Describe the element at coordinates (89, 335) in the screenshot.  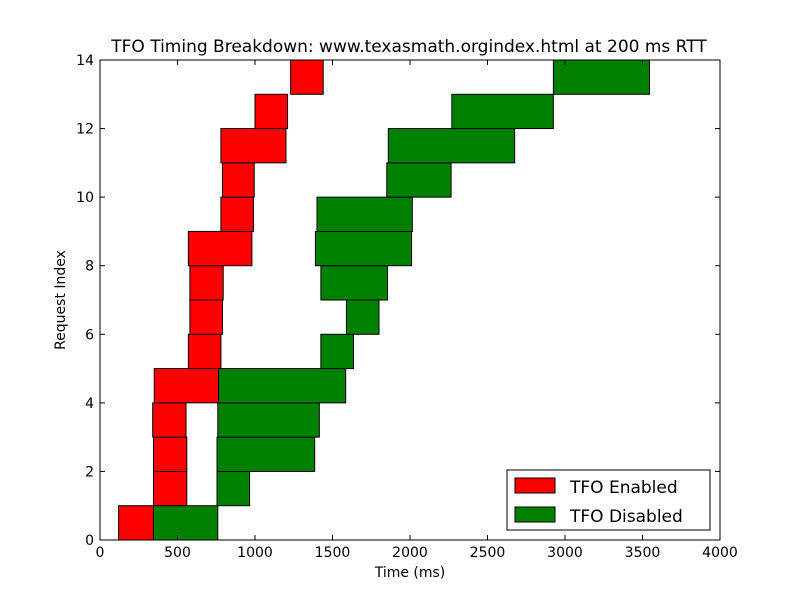
I see `y-tick-label-6: 6` at that location.